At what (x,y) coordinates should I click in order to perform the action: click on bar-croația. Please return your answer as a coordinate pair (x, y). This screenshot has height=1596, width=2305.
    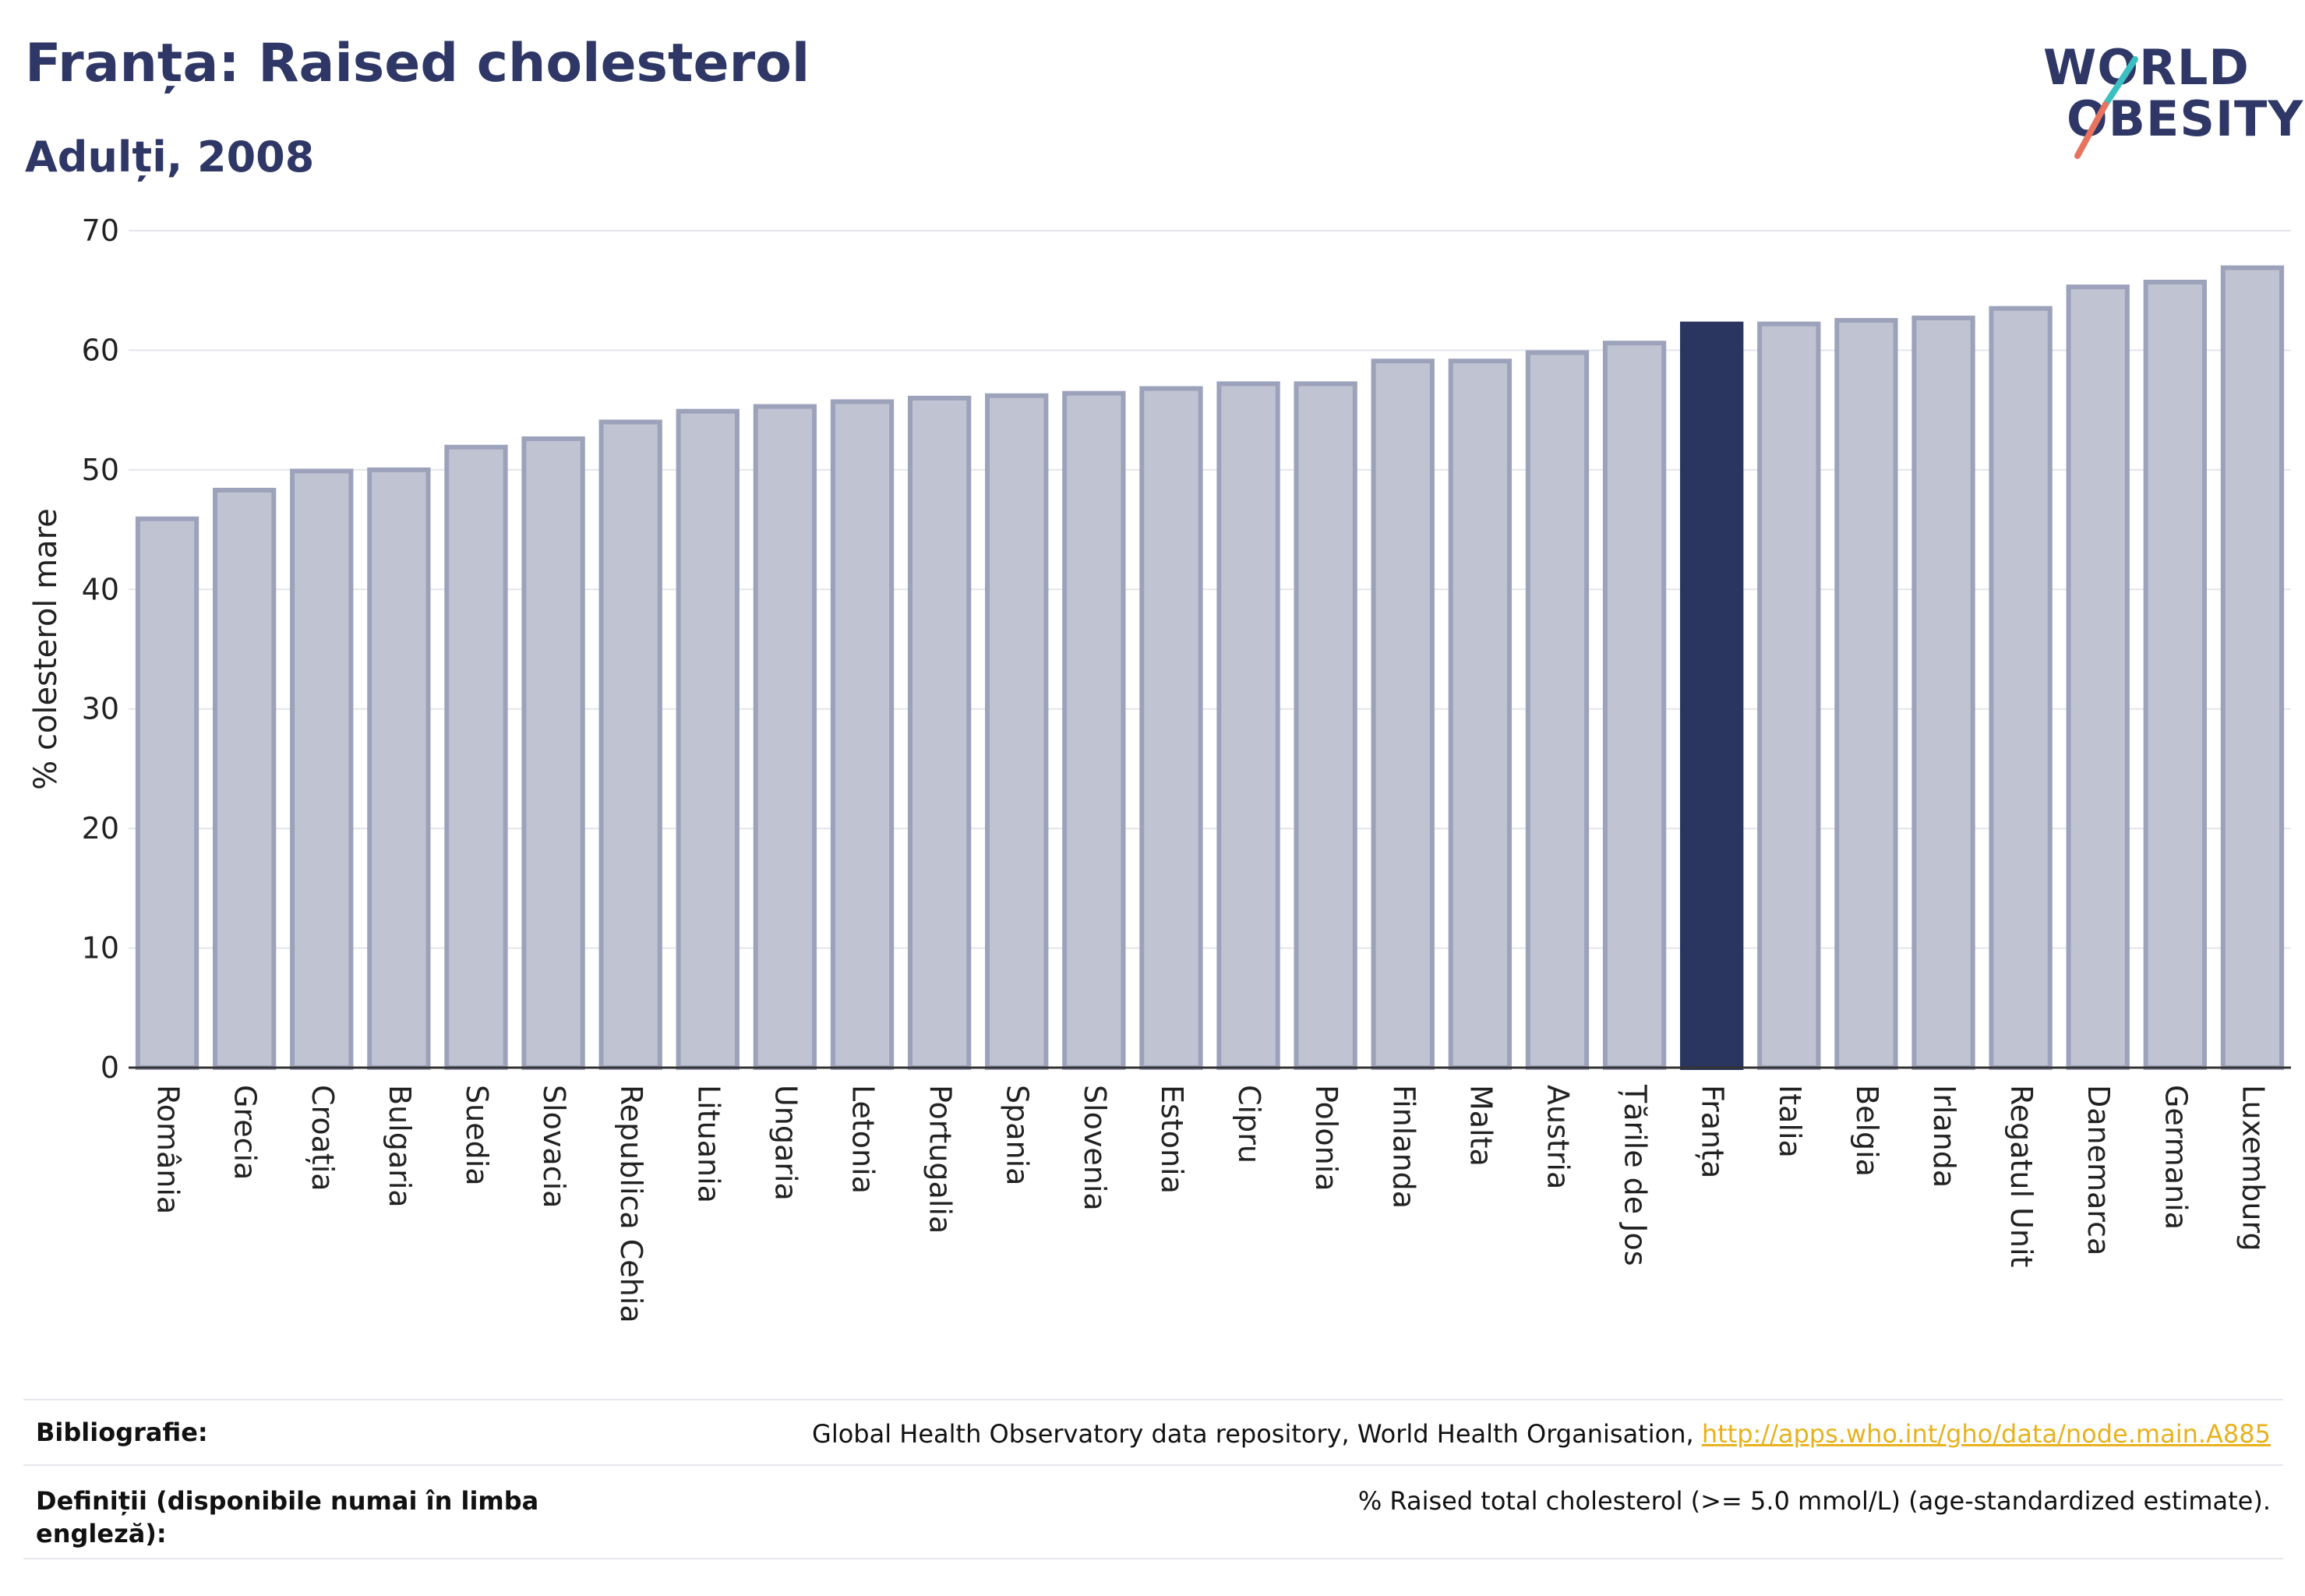
    Looking at the image, I should click on (322, 769).